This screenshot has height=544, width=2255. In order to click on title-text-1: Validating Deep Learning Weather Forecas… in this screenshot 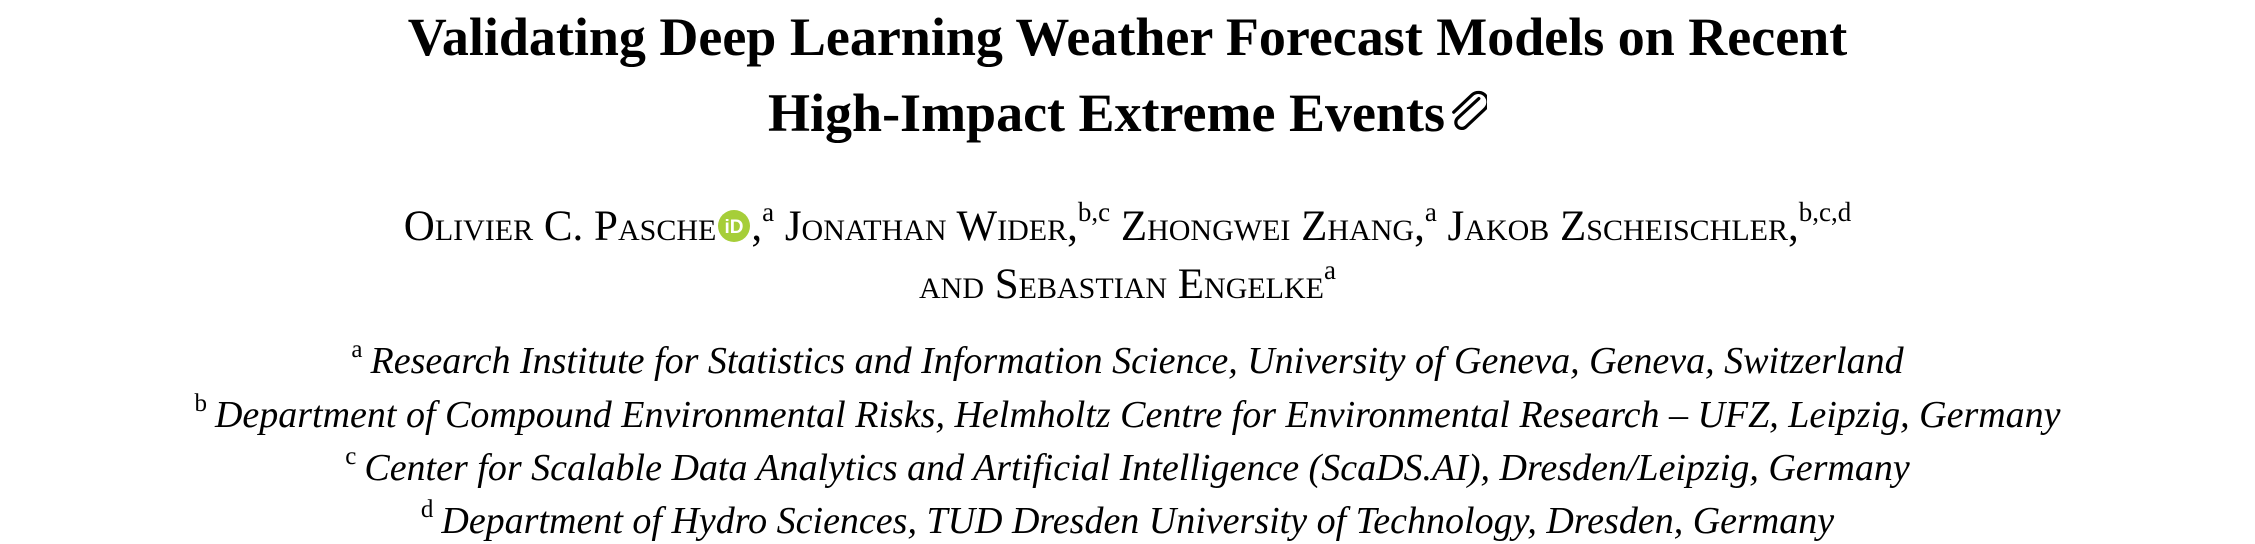, I will do `click(1127, 37)`.